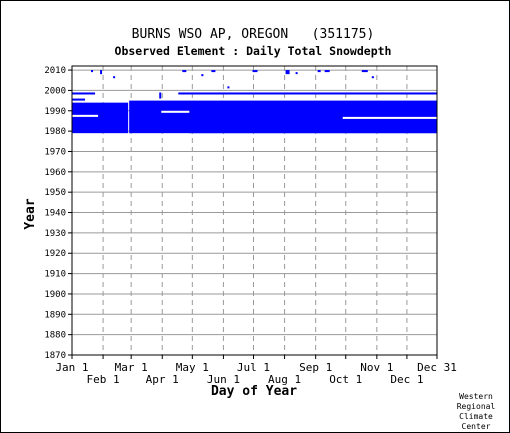 Image resolution: width=510 pixels, height=433 pixels. What do you see at coordinates (55, 336) in the screenshot?
I see `y-tick-label-1880: 1880` at bounding box center [55, 336].